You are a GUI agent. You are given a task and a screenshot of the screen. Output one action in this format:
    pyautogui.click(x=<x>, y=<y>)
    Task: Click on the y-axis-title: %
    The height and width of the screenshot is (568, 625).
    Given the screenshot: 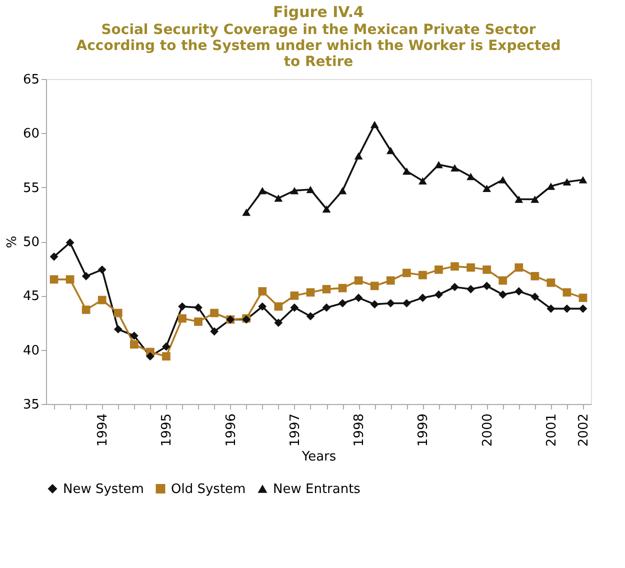 What is the action you would take?
    pyautogui.click(x=12, y=242)
    